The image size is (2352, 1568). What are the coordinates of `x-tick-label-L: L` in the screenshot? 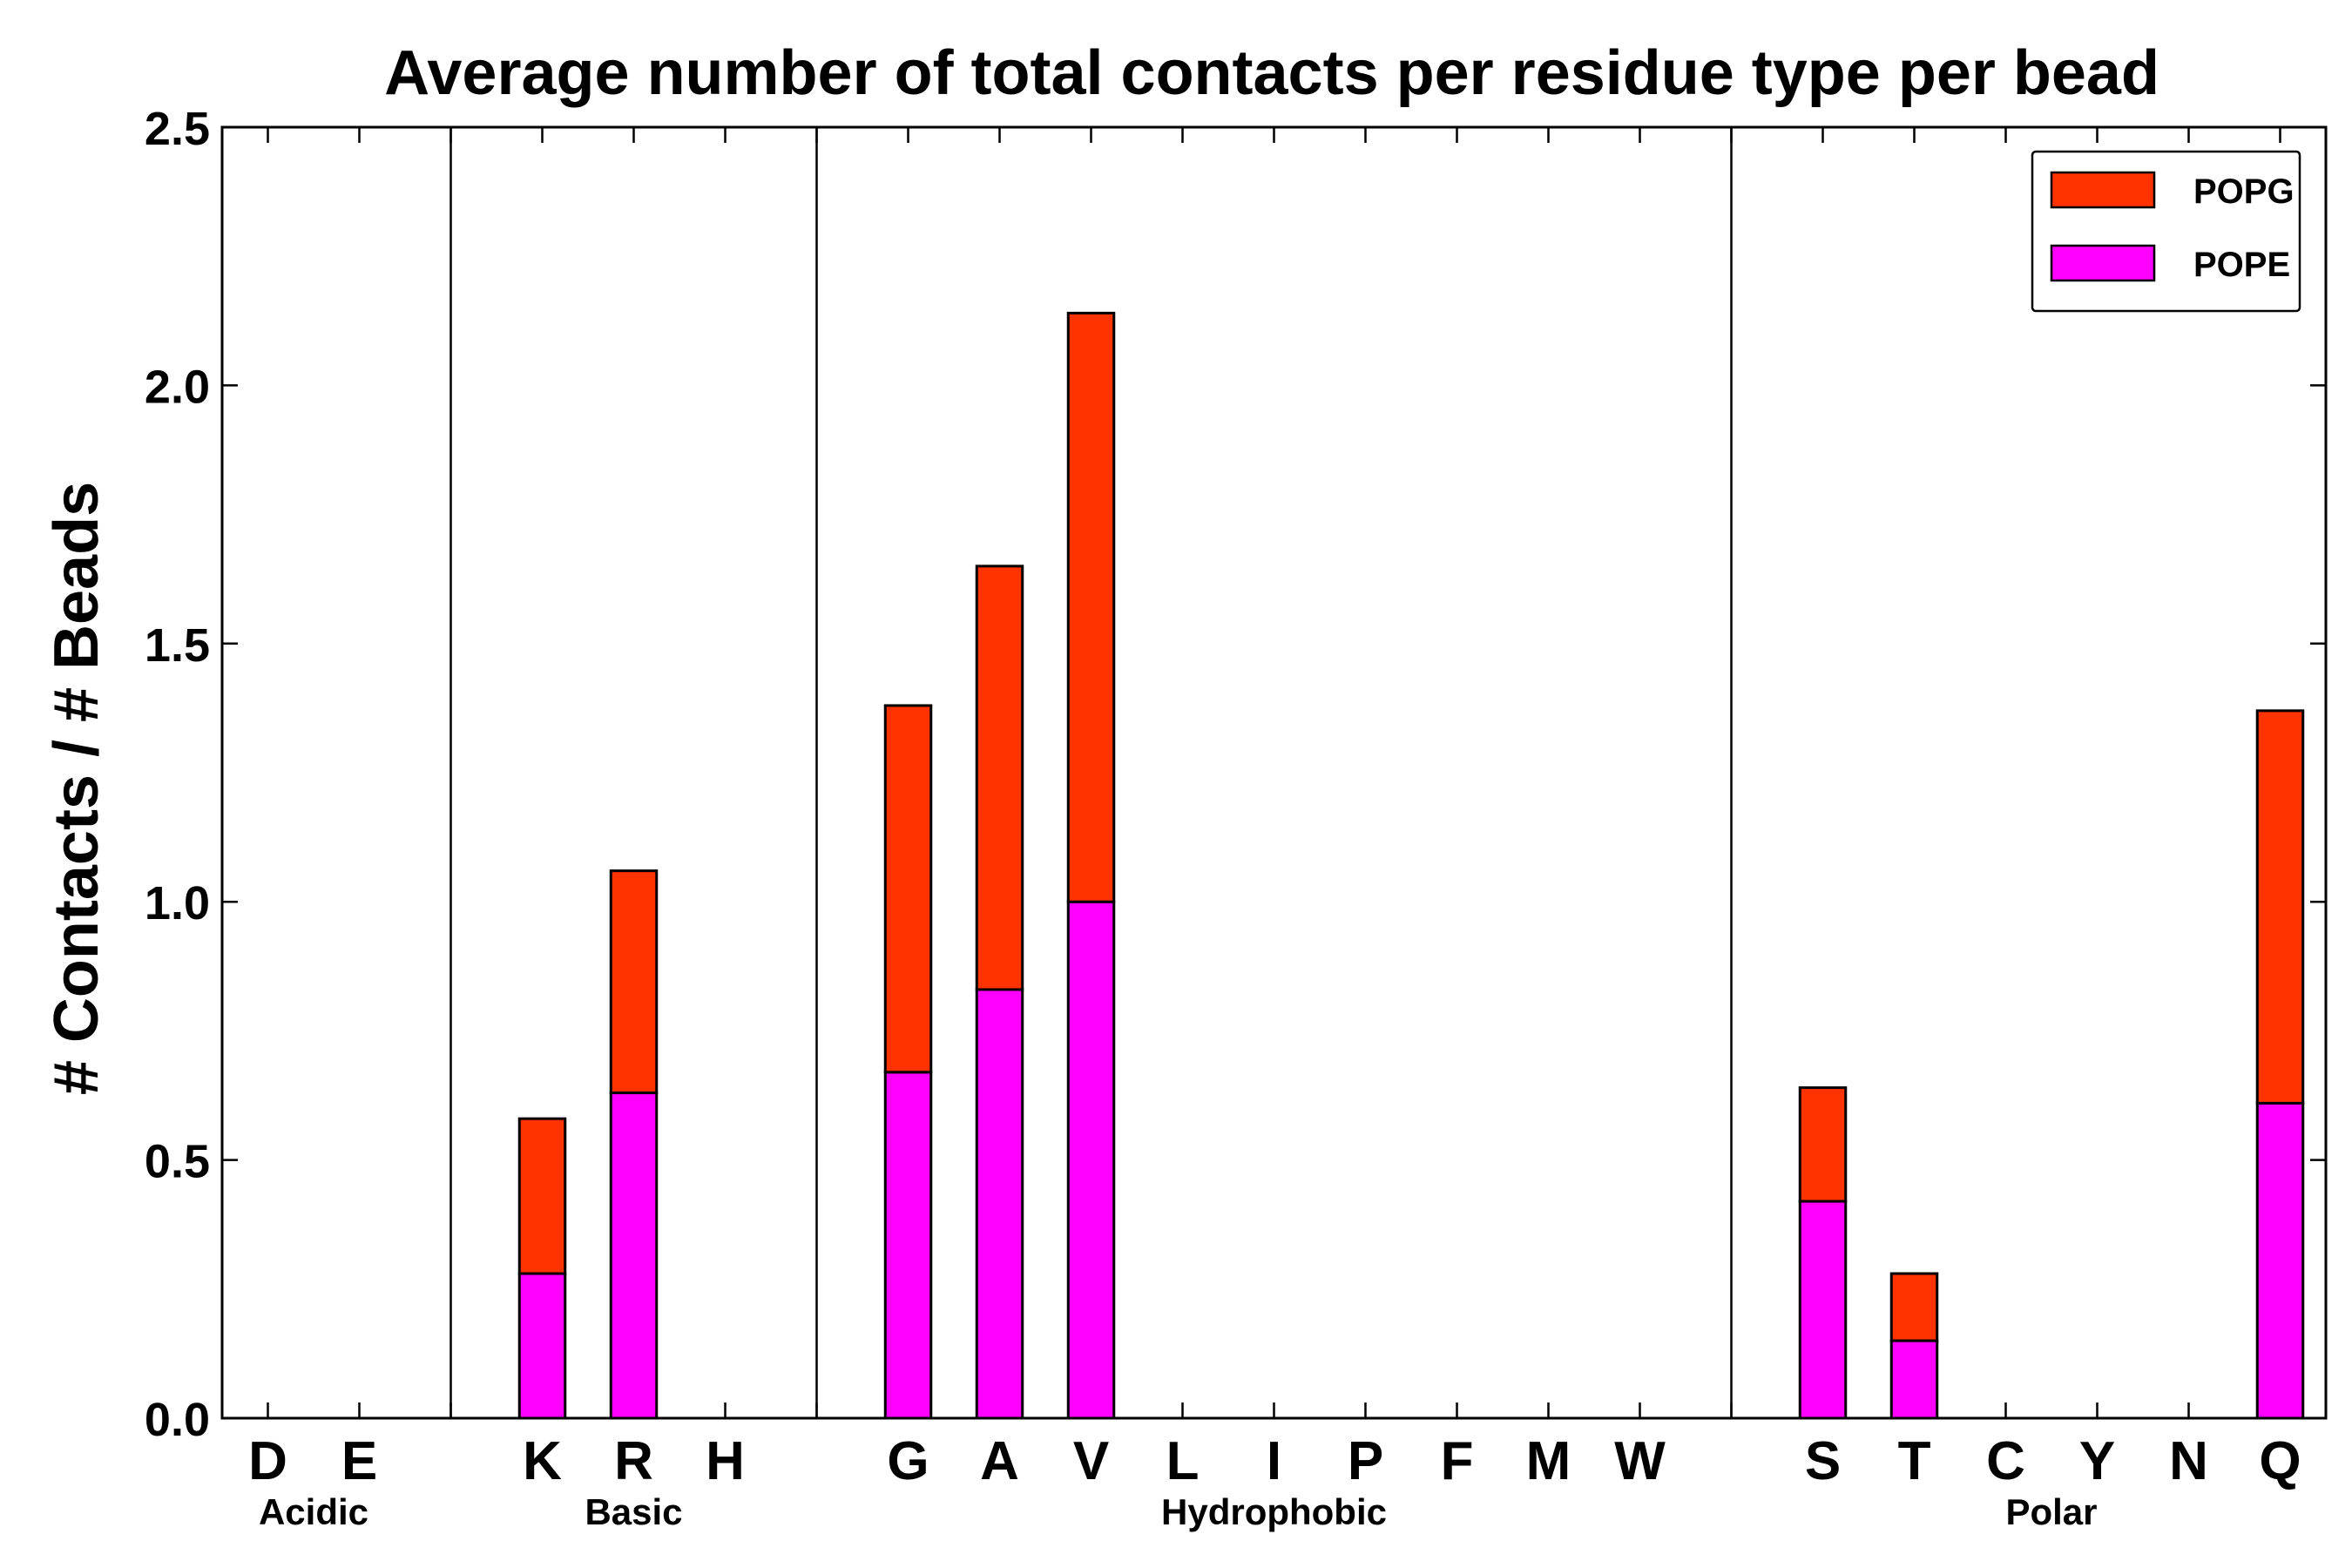 It's located at (1183, 1461).